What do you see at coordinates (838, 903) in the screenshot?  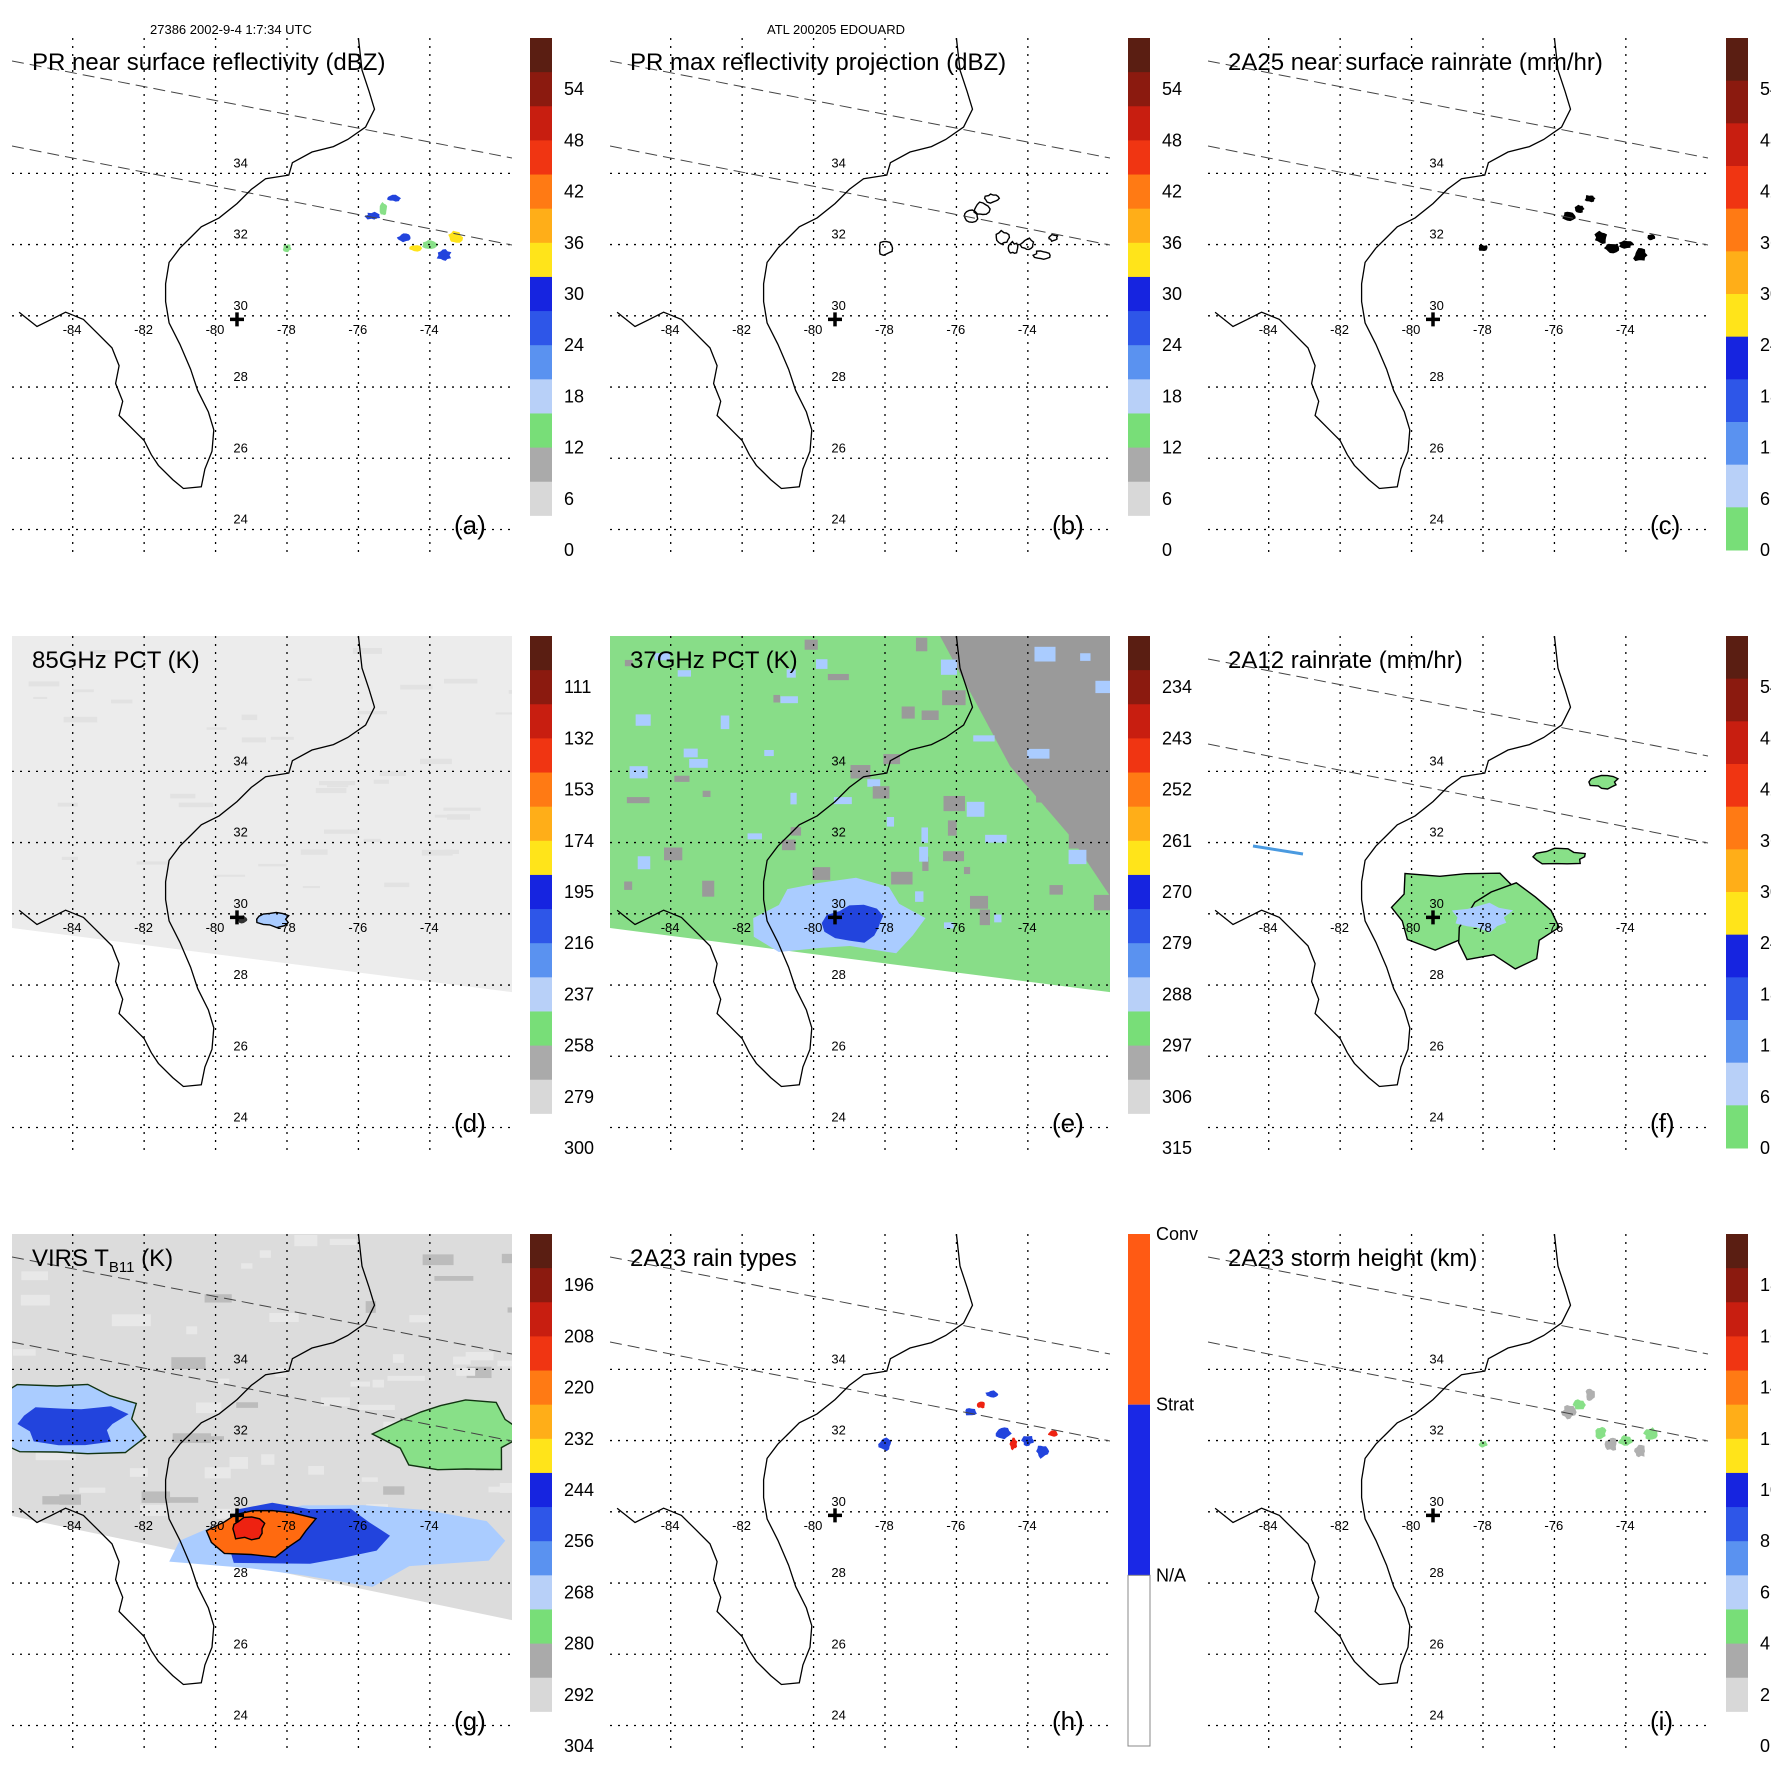 I see `lat-label: 30` at bounding box center [838, 903].